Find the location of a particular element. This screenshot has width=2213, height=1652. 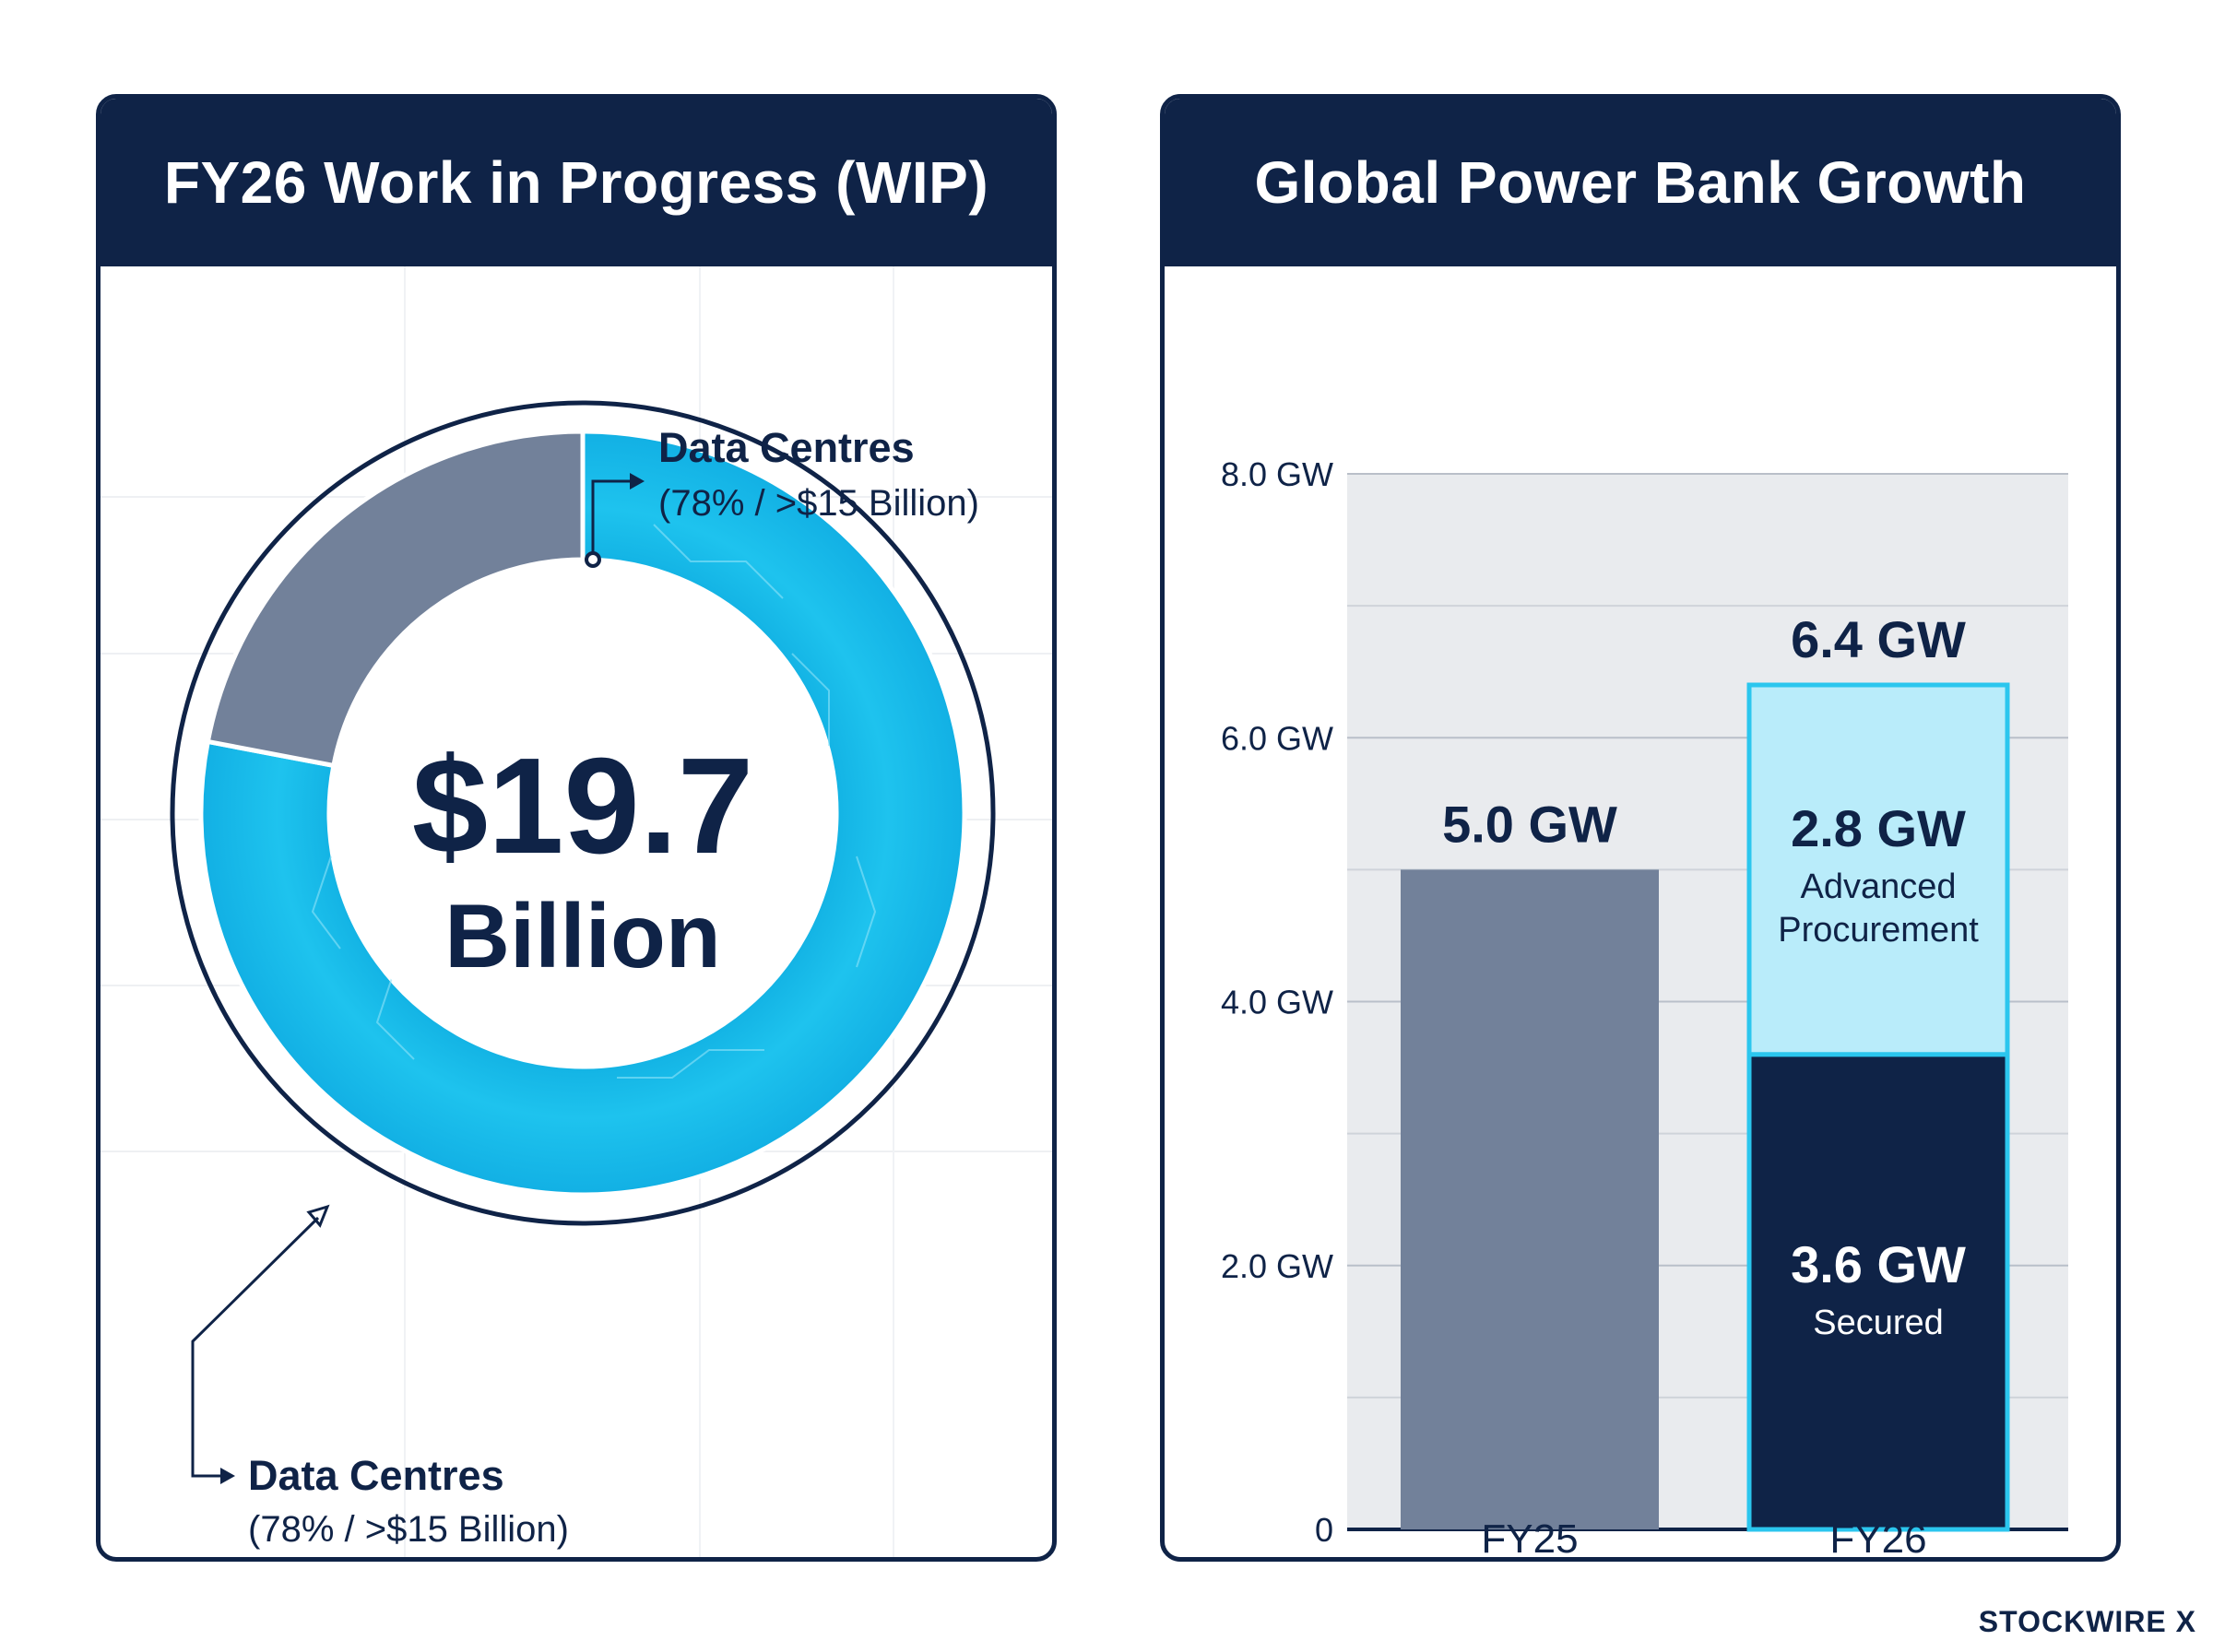

callout-bottom-line is located at coordinates (255, 1347).